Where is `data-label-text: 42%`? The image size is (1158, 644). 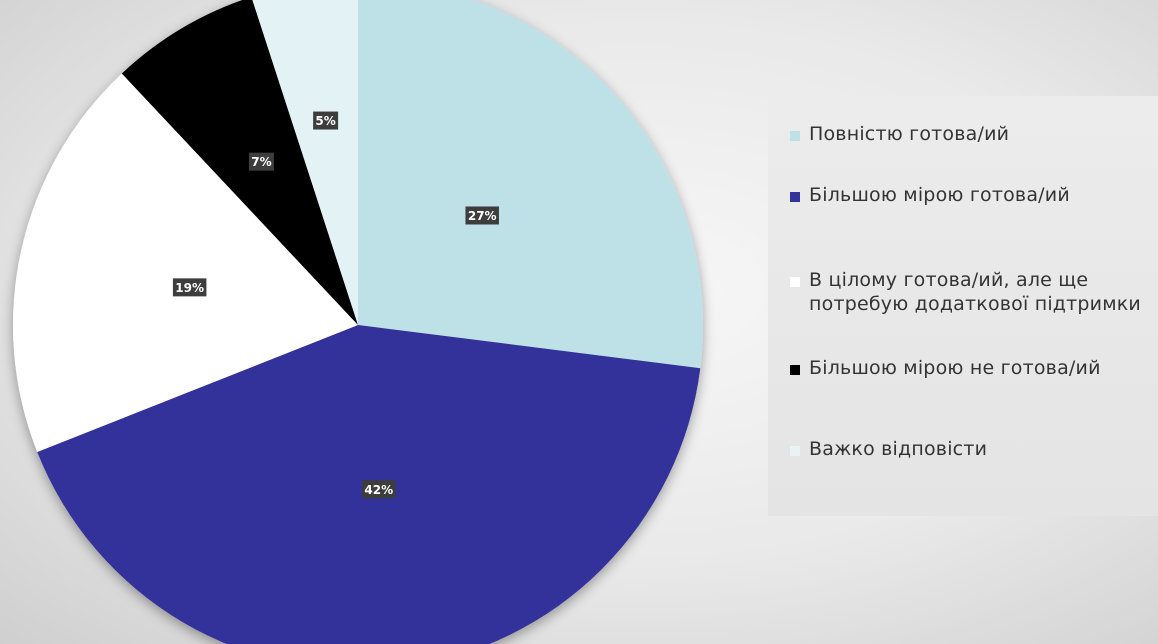 data-label-text: 42% is located at coordinates (378, 490).